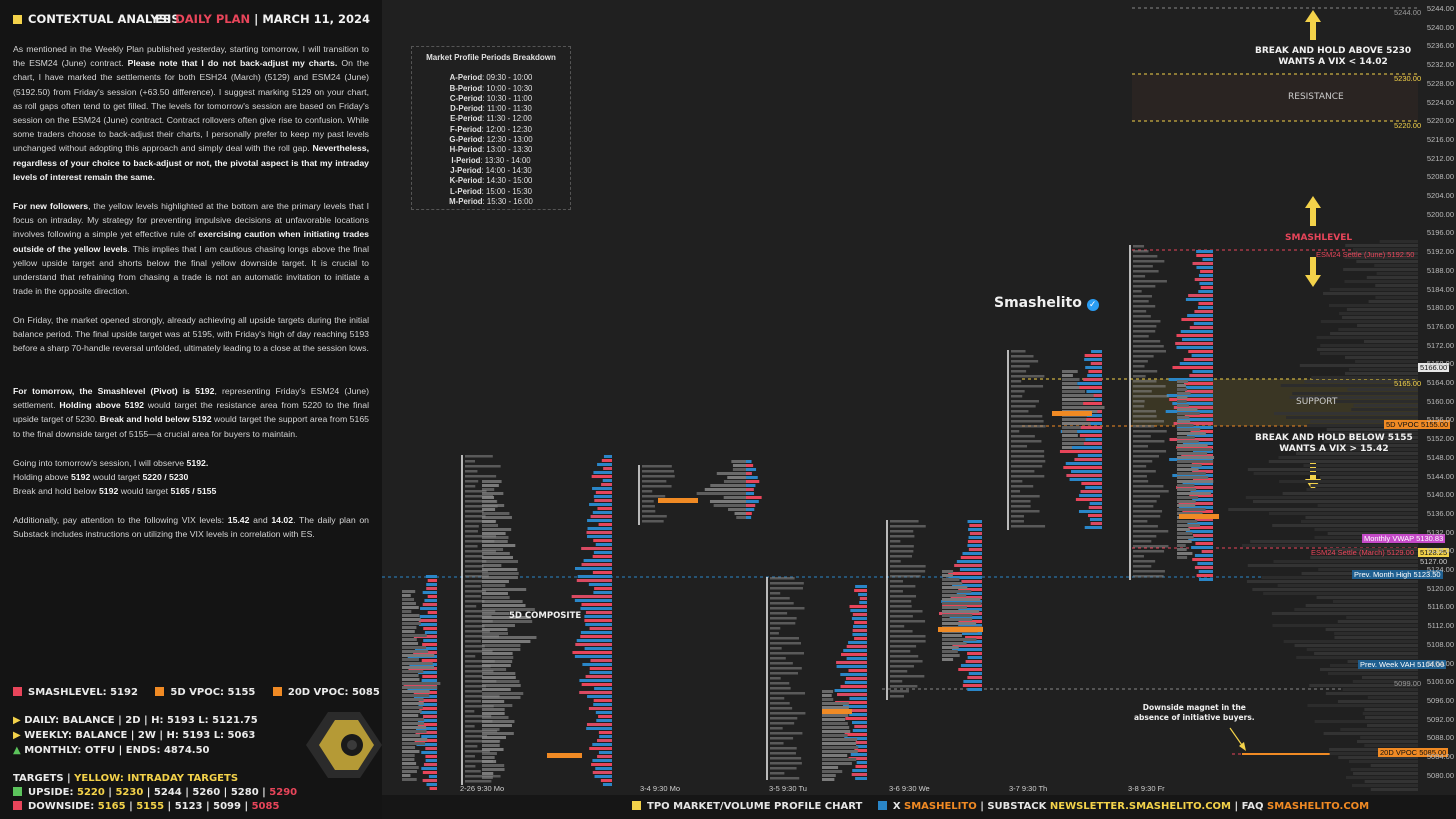 This screenshot has height=819, width=1456. Describe the element at coordinates (1440, 476) in the screenshot. I see `price-tick: 5144.00` at that location.